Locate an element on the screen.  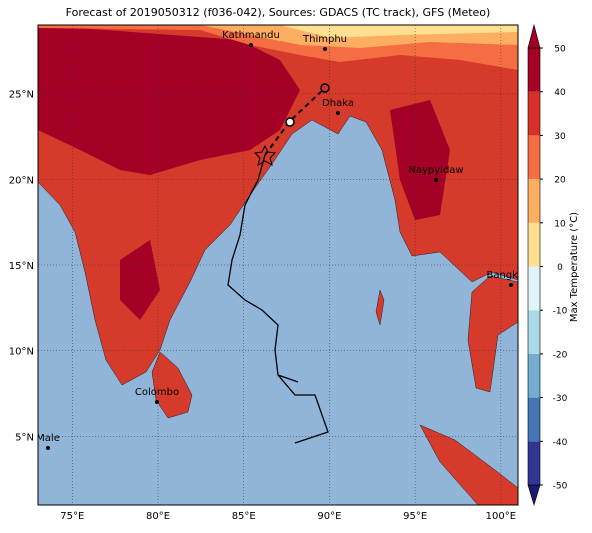
city-label: Thimphu is located at coordinates (324, 39).